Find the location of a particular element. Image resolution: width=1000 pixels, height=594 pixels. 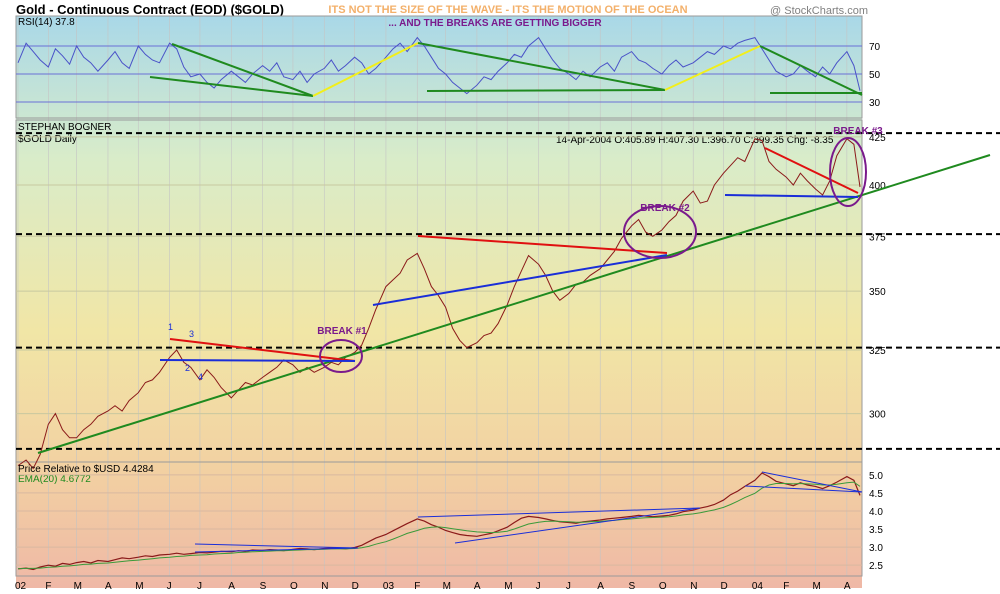

ema-line is located at coordinates (439, 525).